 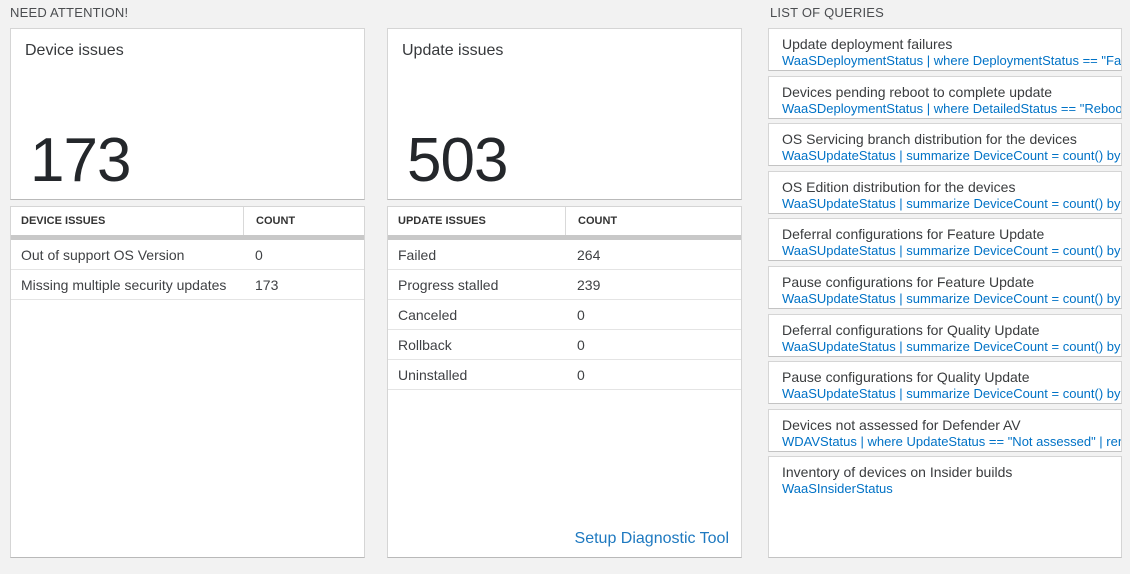 What do you see at coordinates (80, 160) in the screenshot?
I see `device-issues-big-number: 173` at bounding box center [80, 160].